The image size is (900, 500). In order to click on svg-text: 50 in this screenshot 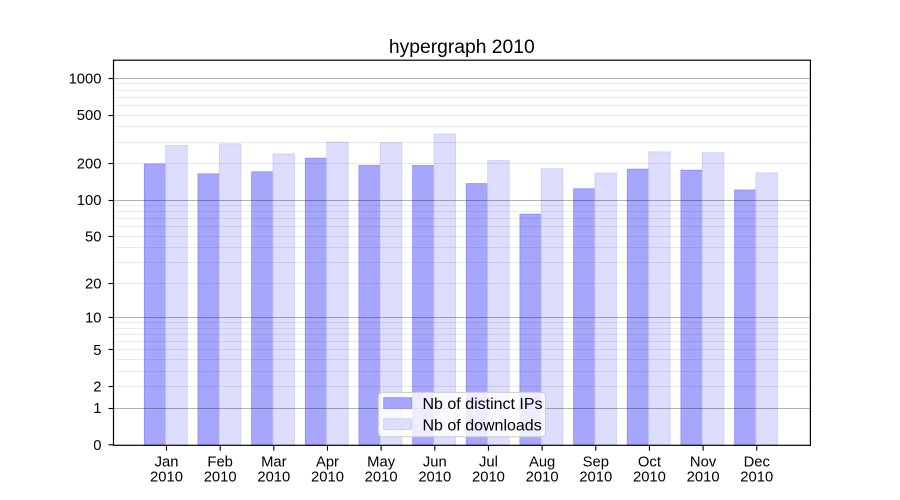, I will do `click(93, 237)`.